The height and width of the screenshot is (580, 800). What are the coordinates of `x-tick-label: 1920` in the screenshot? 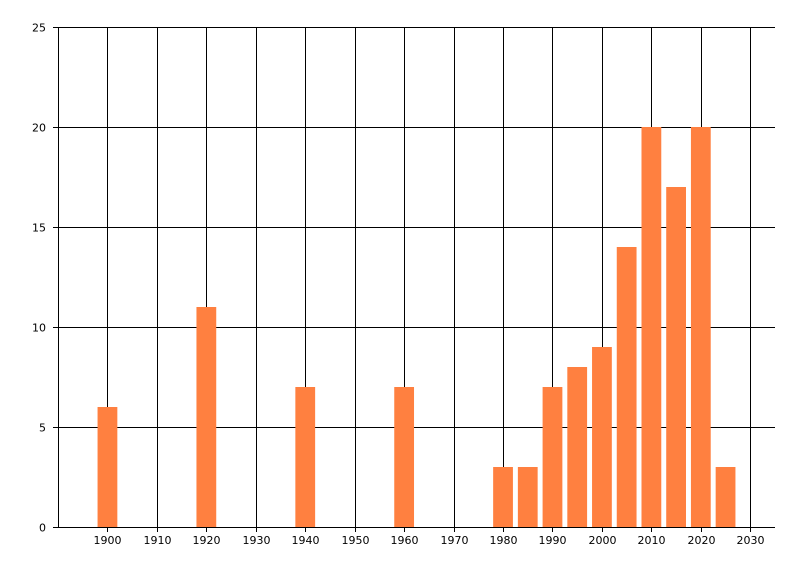 It's located at (207, 540).